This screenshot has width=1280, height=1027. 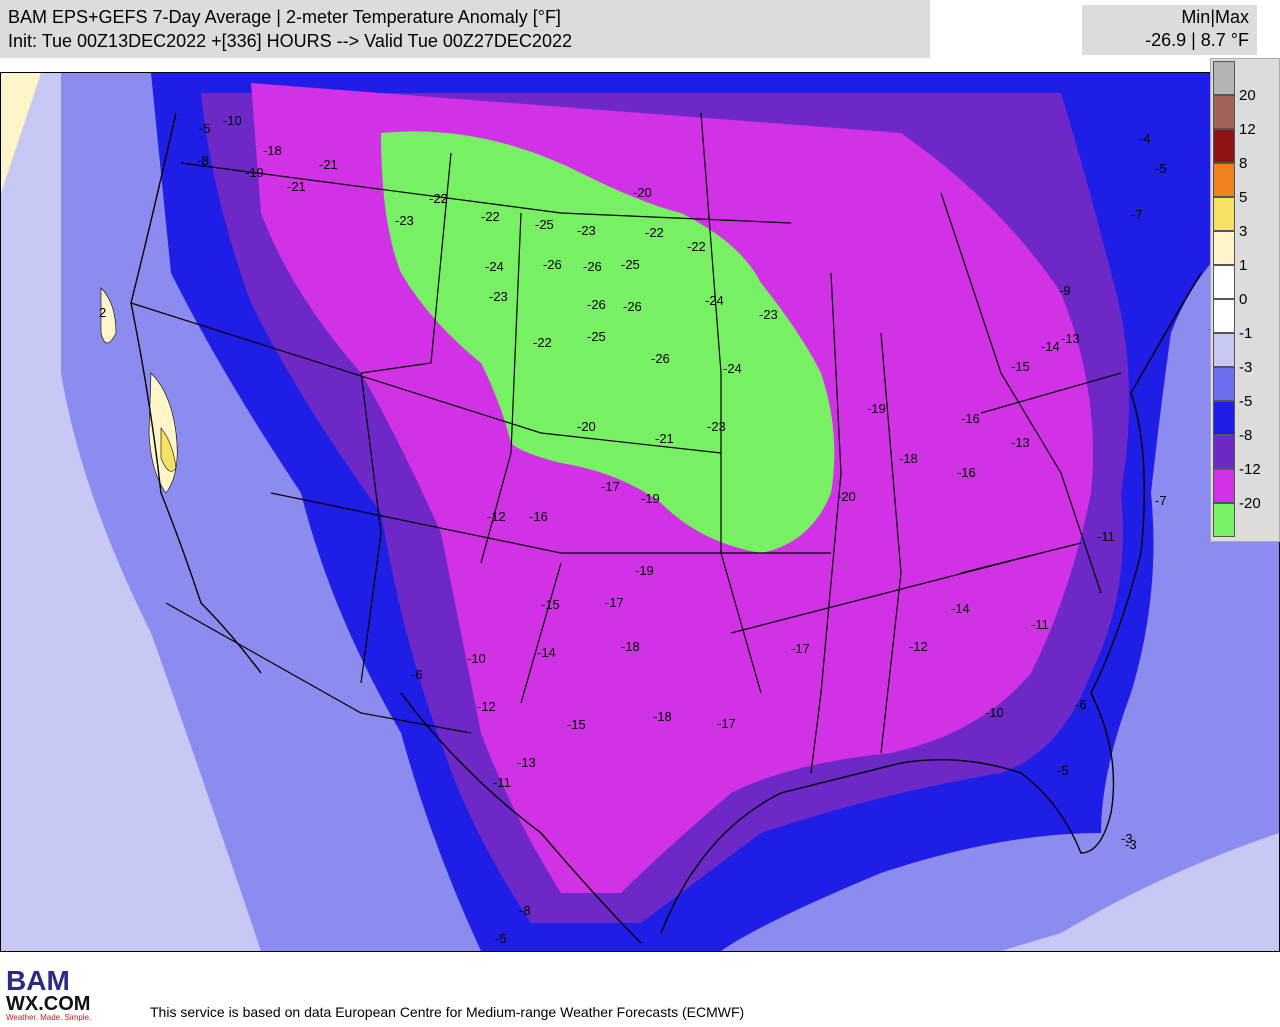 I want to click on legend-label: -5, so click(x=1246, y=401).